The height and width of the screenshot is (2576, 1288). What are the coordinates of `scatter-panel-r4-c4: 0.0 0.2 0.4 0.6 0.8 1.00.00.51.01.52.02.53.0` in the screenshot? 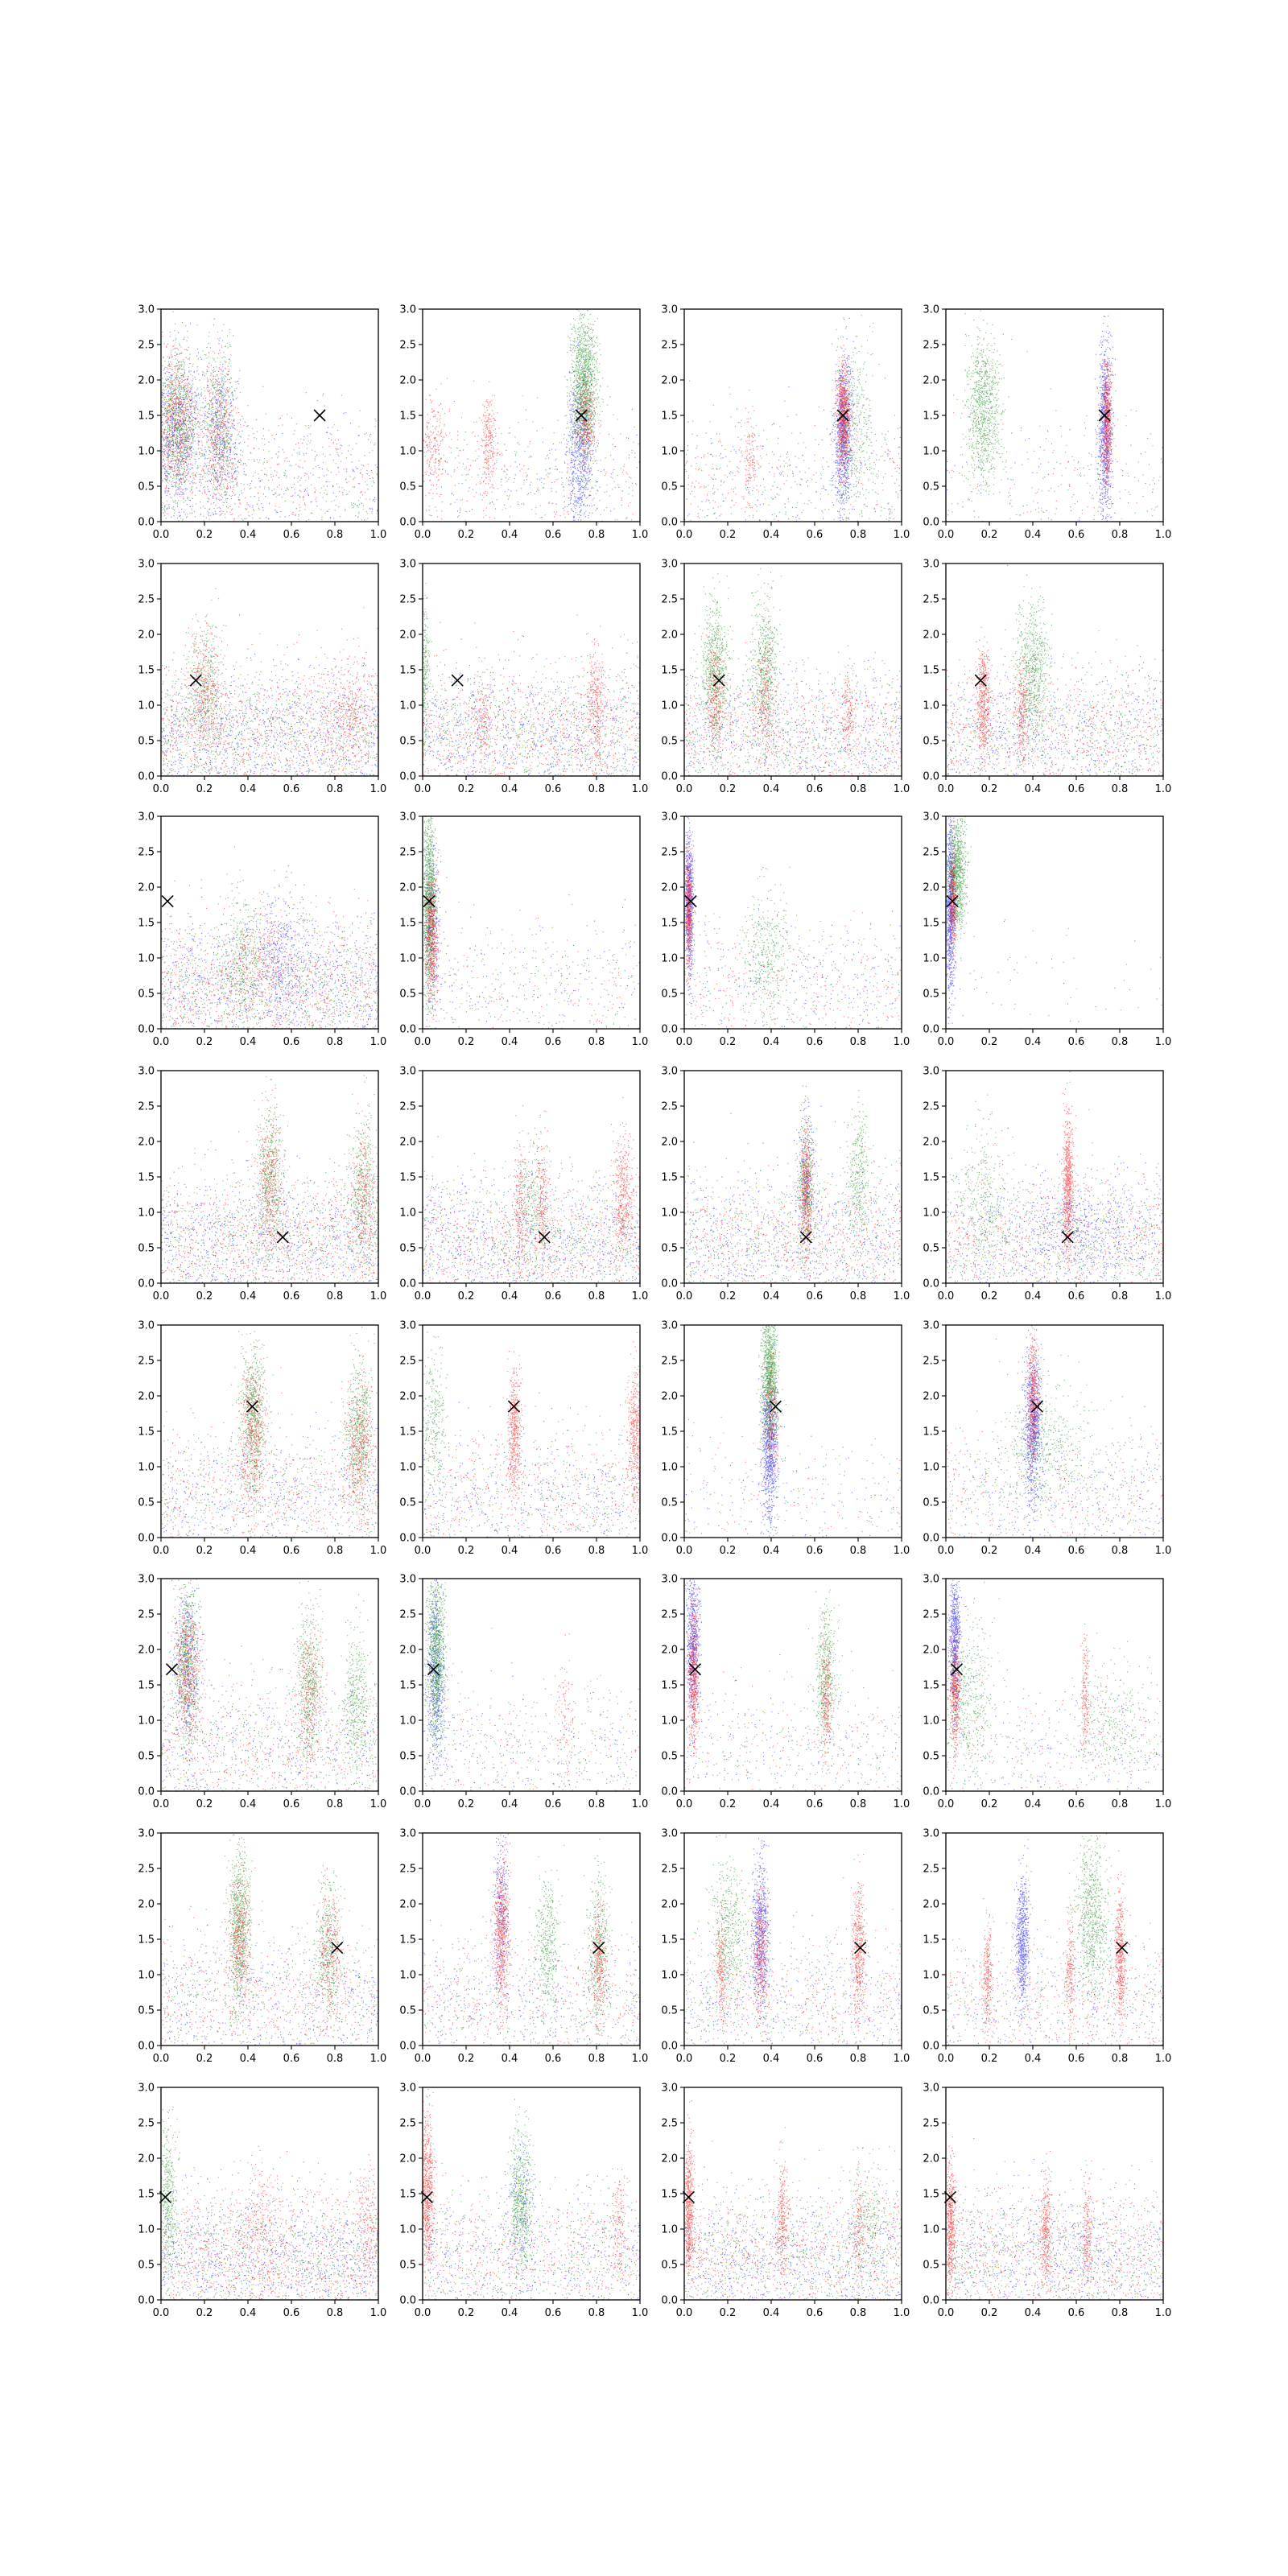 It's located at (1047, 1184).